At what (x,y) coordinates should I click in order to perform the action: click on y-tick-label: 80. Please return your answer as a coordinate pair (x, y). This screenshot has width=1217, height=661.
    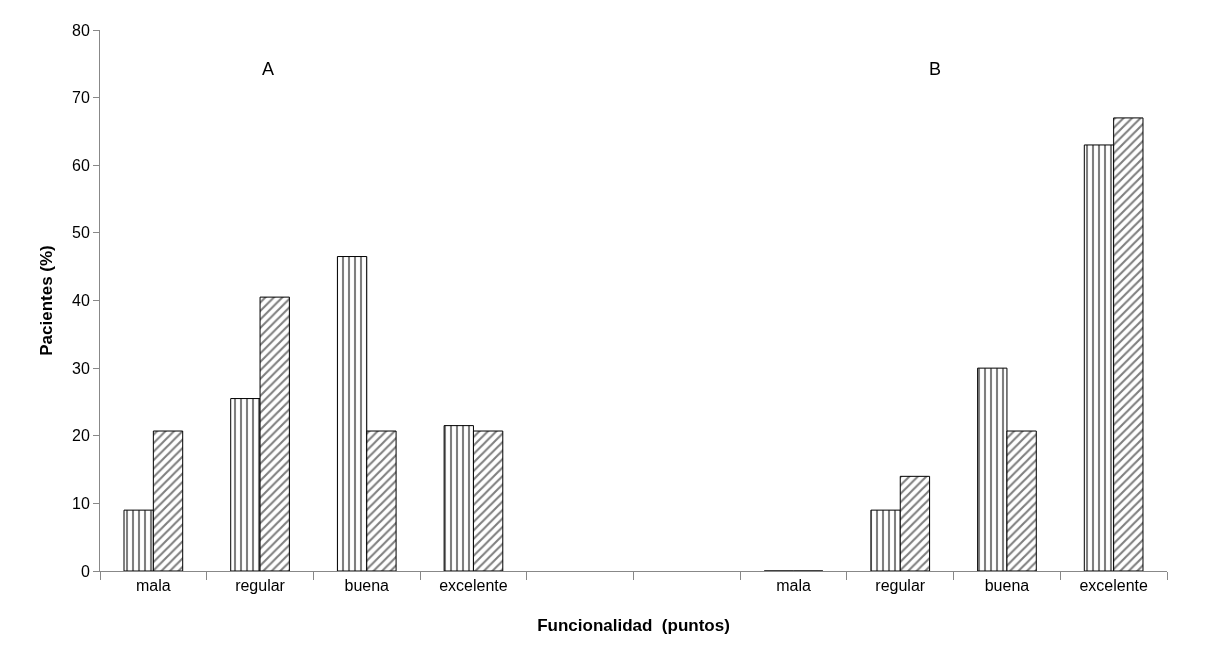
    Looking at the image, I should click on (81, 30).